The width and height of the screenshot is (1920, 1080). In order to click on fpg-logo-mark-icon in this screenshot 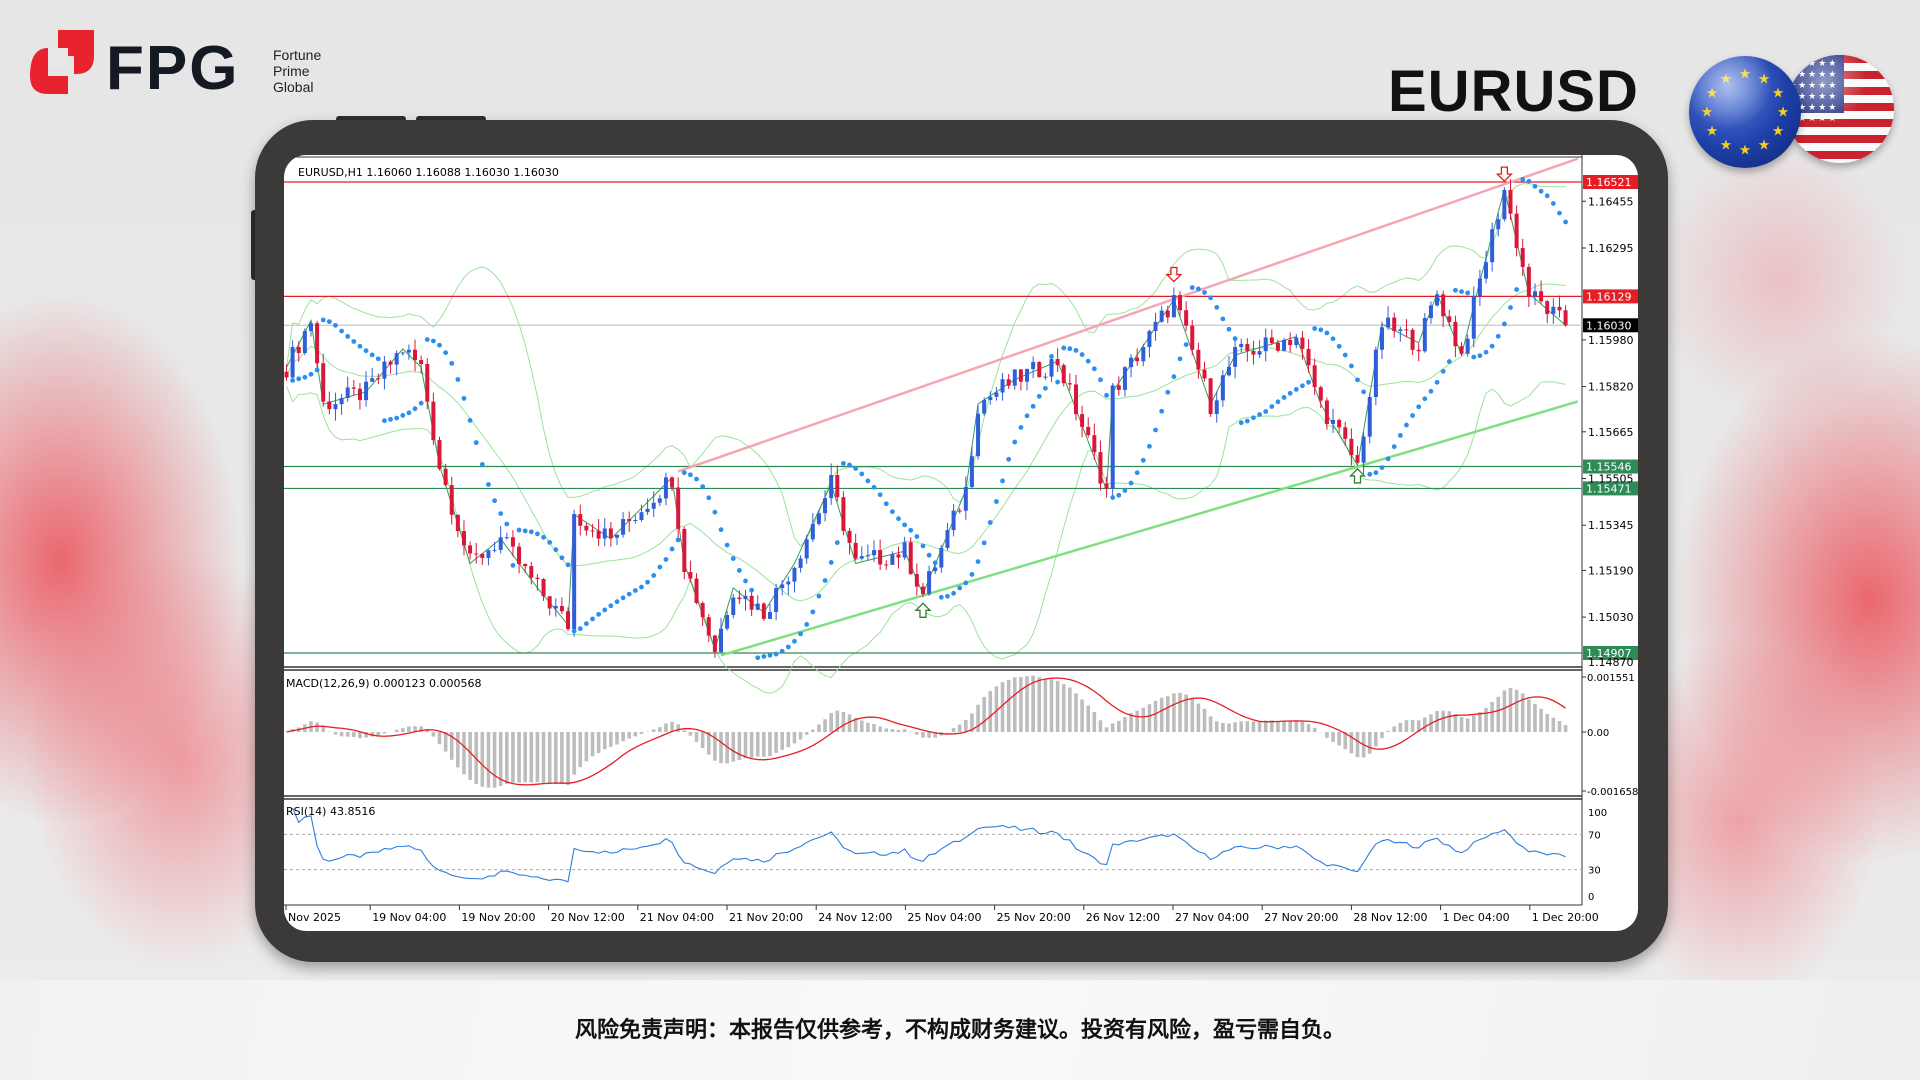, I will do `click(62, 62)`.